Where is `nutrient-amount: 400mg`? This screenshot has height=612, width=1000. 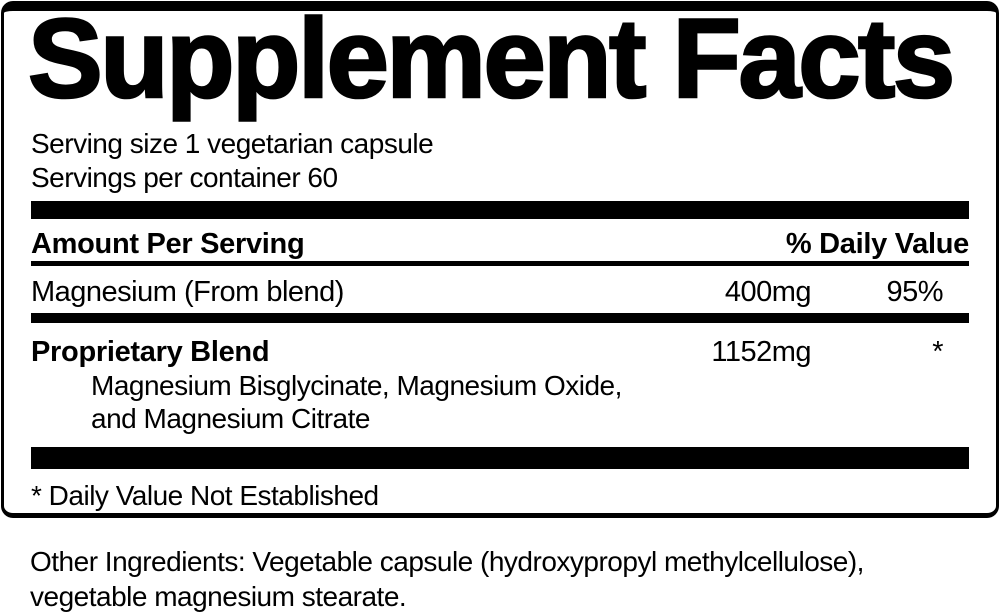 nutrient-amount: 400mg is located at coordinates (768, 292).